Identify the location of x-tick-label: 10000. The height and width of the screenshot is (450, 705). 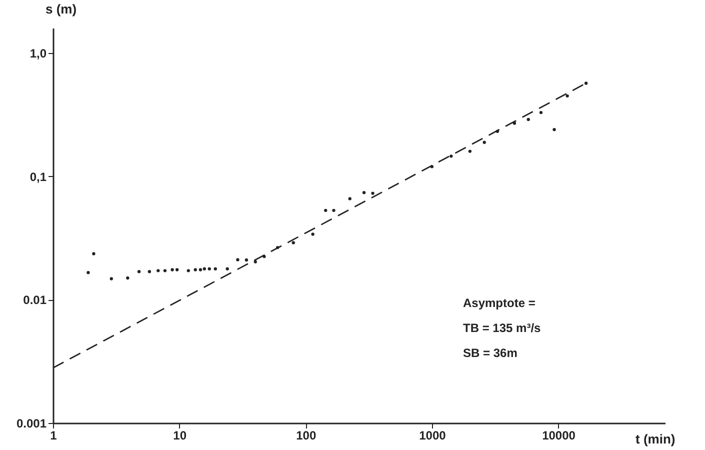
(559, 435).